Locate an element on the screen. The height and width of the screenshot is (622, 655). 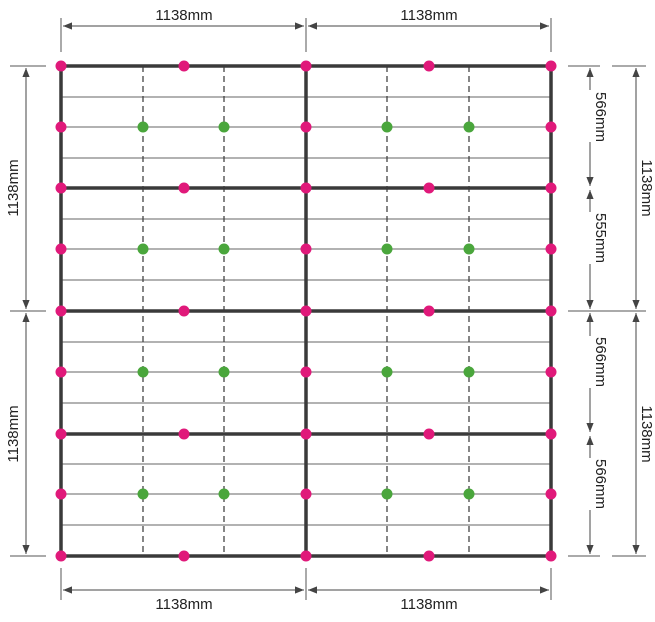
dim-label-inner-2: 555mm is located at coordinates (600, 238).